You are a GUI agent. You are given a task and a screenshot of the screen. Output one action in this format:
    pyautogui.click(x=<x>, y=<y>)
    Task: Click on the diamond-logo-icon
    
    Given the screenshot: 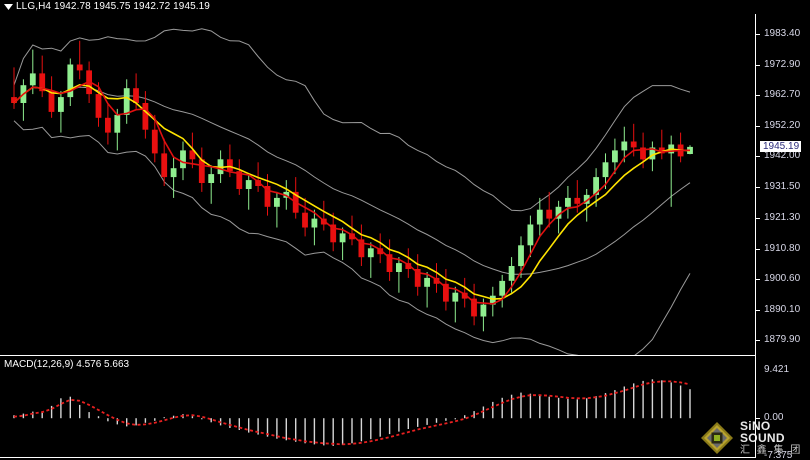 What is the action you would take?
    pyautogui.click(x=717, y=438)
    